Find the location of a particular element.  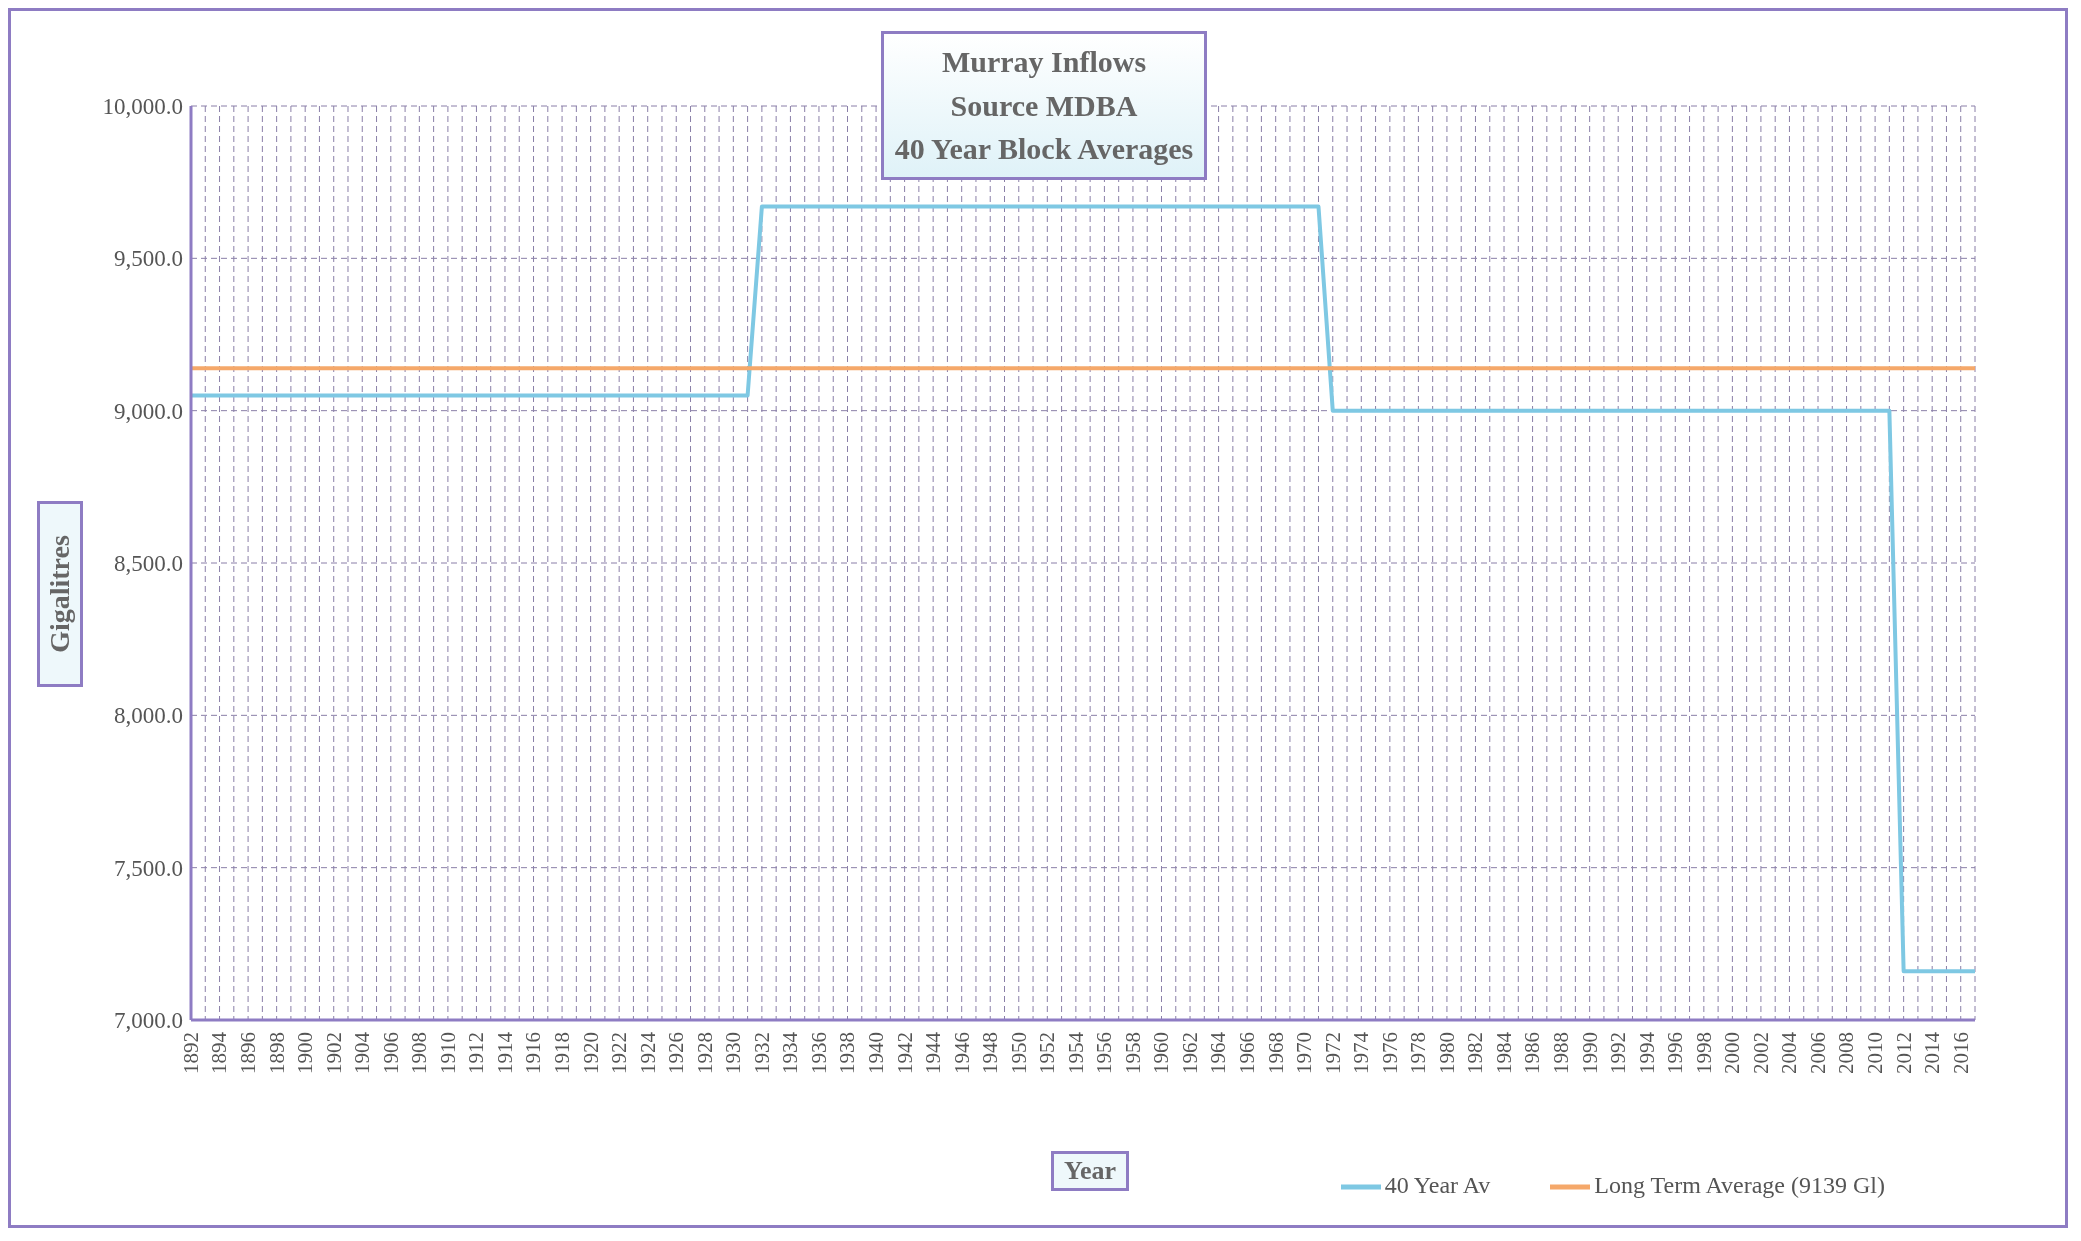

x-tick-label: 1900 is located at coordinates (305, 1053).